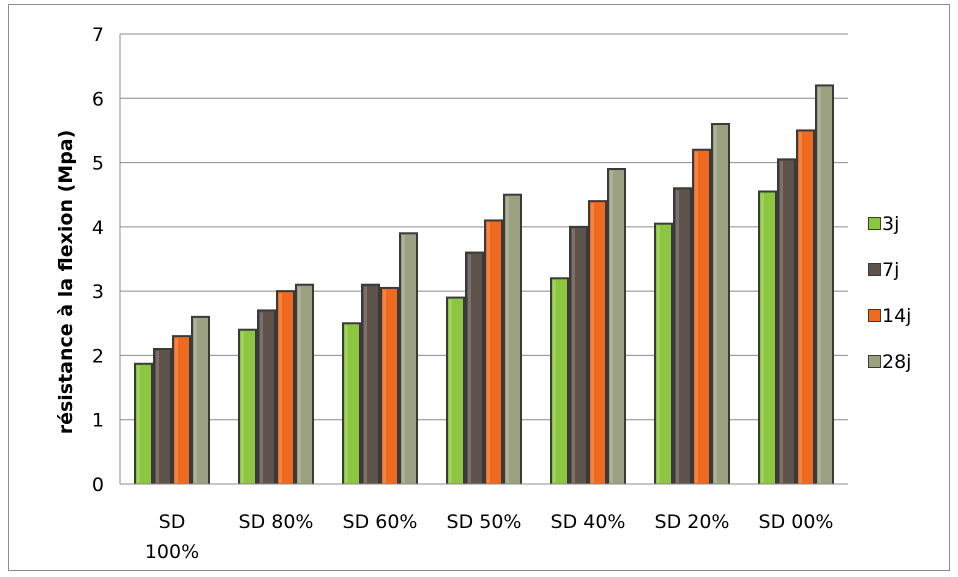 The image size is (958, 577). Describe the element at coordinates (172, 552) in the screenshot. I see `x-tick-label: 100%` at that location.